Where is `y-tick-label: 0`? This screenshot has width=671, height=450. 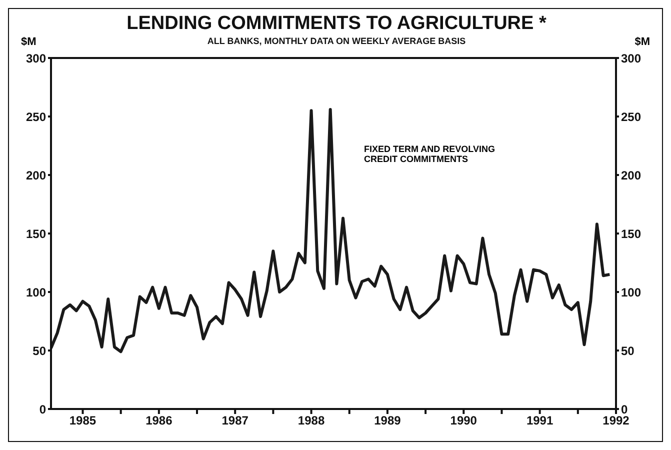 y-tick-label: 0 is located at coordinates (42, 409).